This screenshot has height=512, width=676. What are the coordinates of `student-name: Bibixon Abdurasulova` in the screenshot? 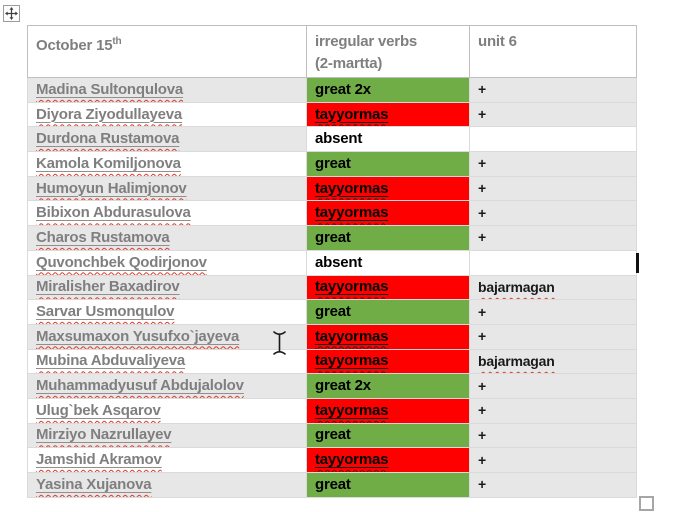 It's located at (113, 213).